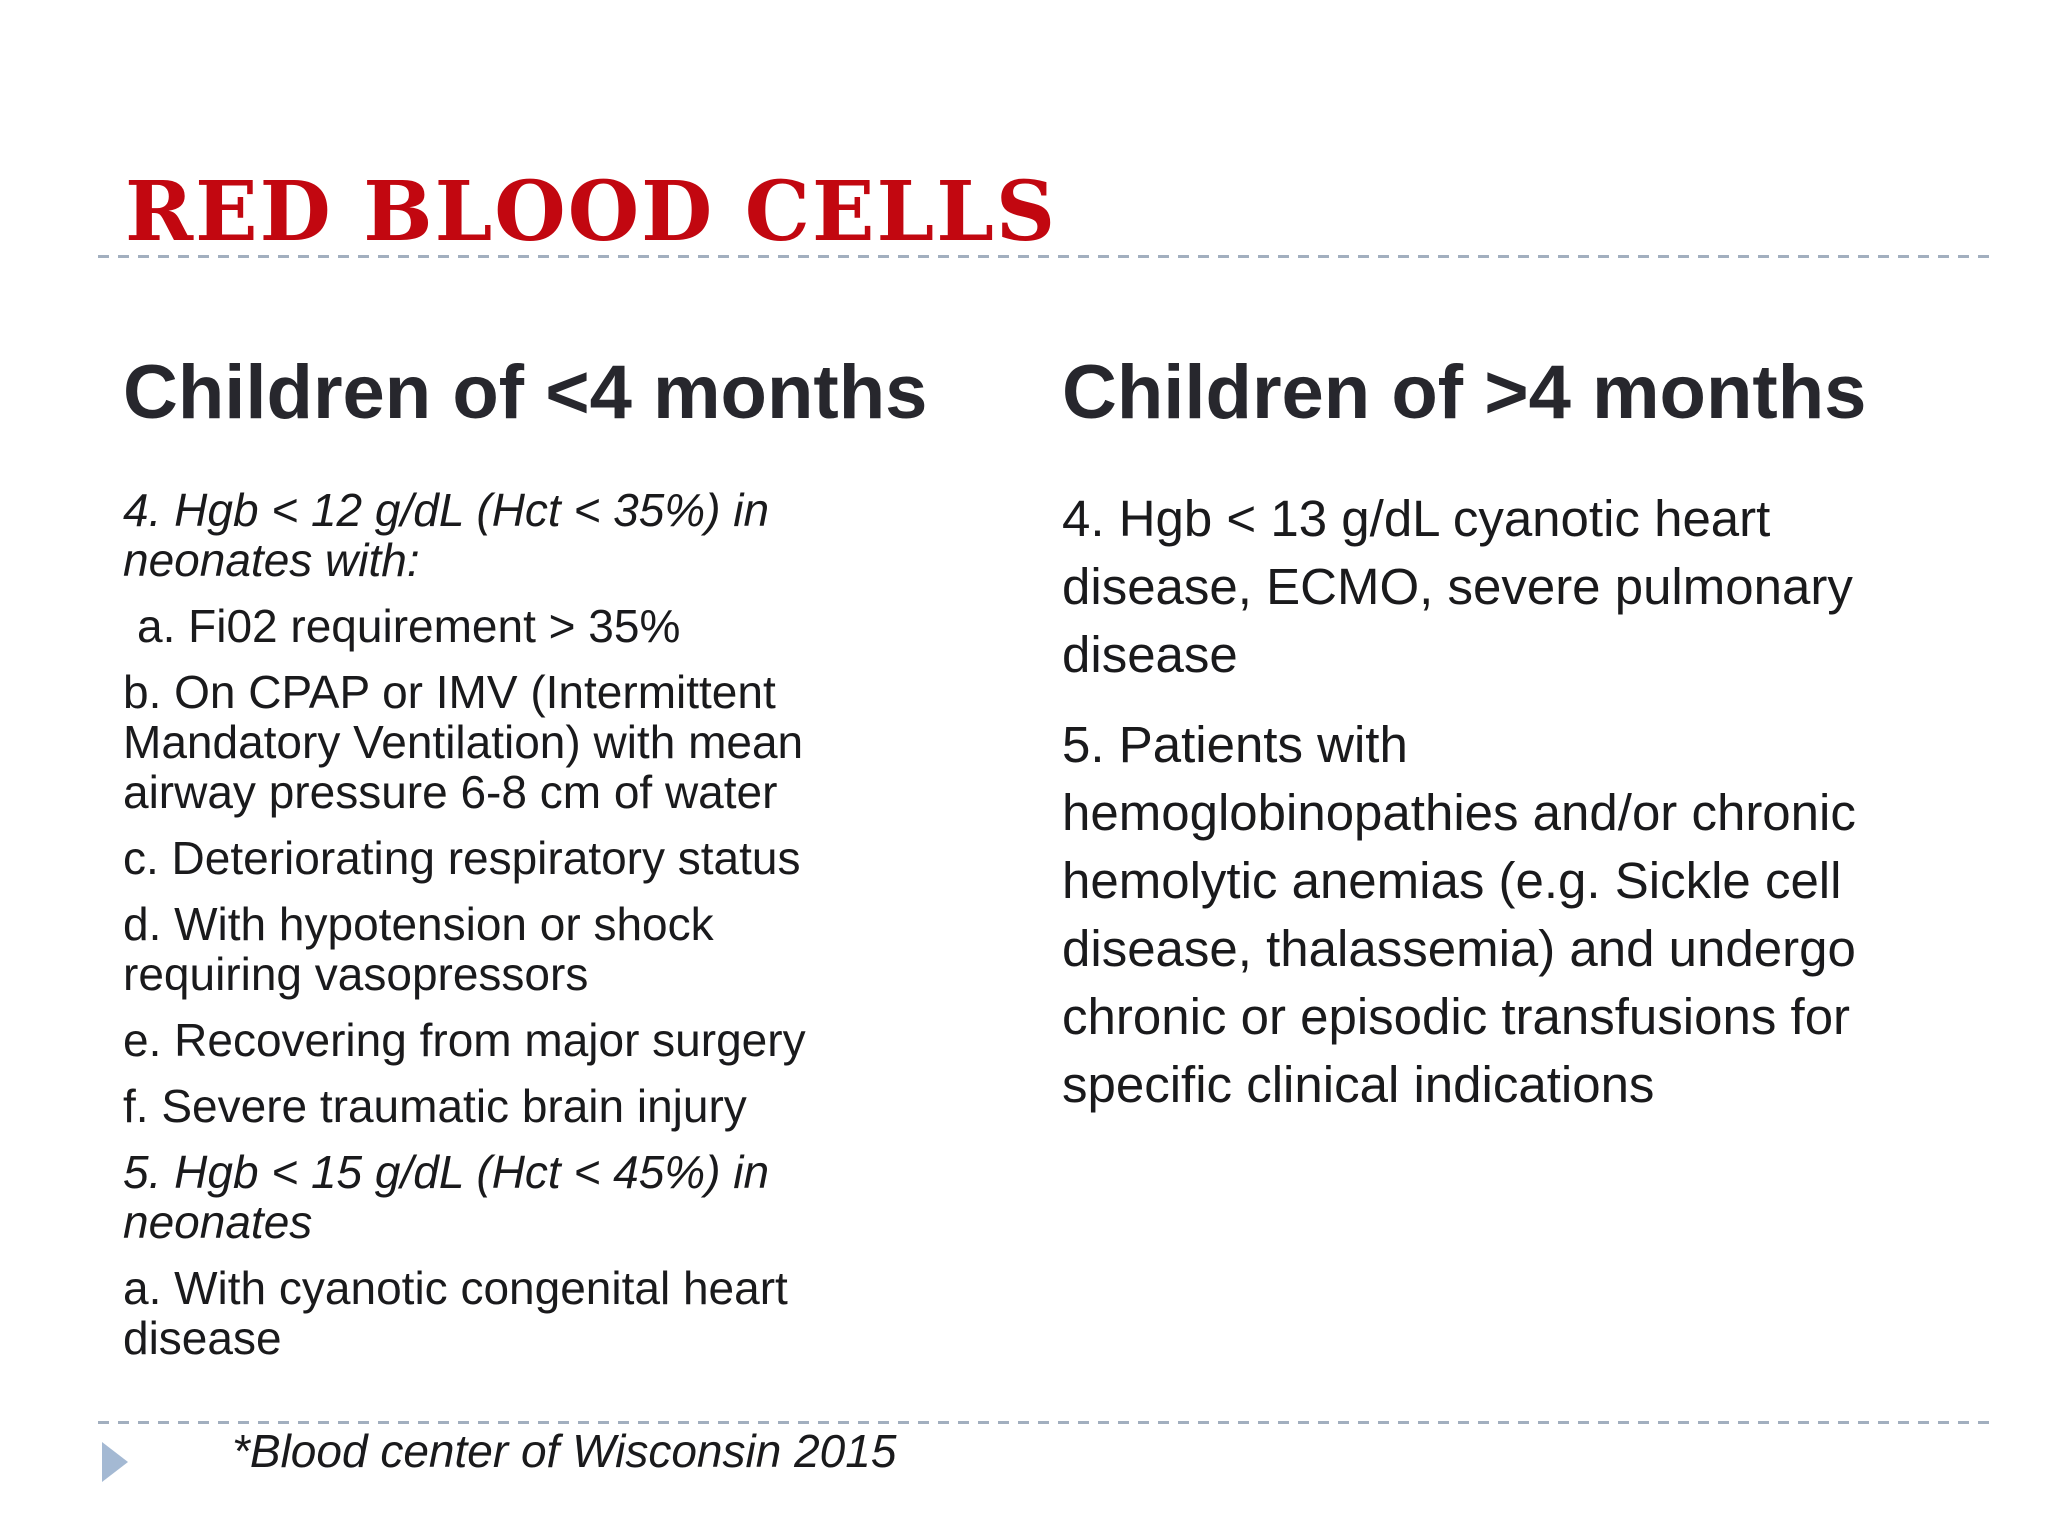 The image size is (2048, 1536). What do you see at coordinates (591, 211) in the screenshot?
I see `slide-title: RED BLOOD CELLS` at bounding box center [591, 211].